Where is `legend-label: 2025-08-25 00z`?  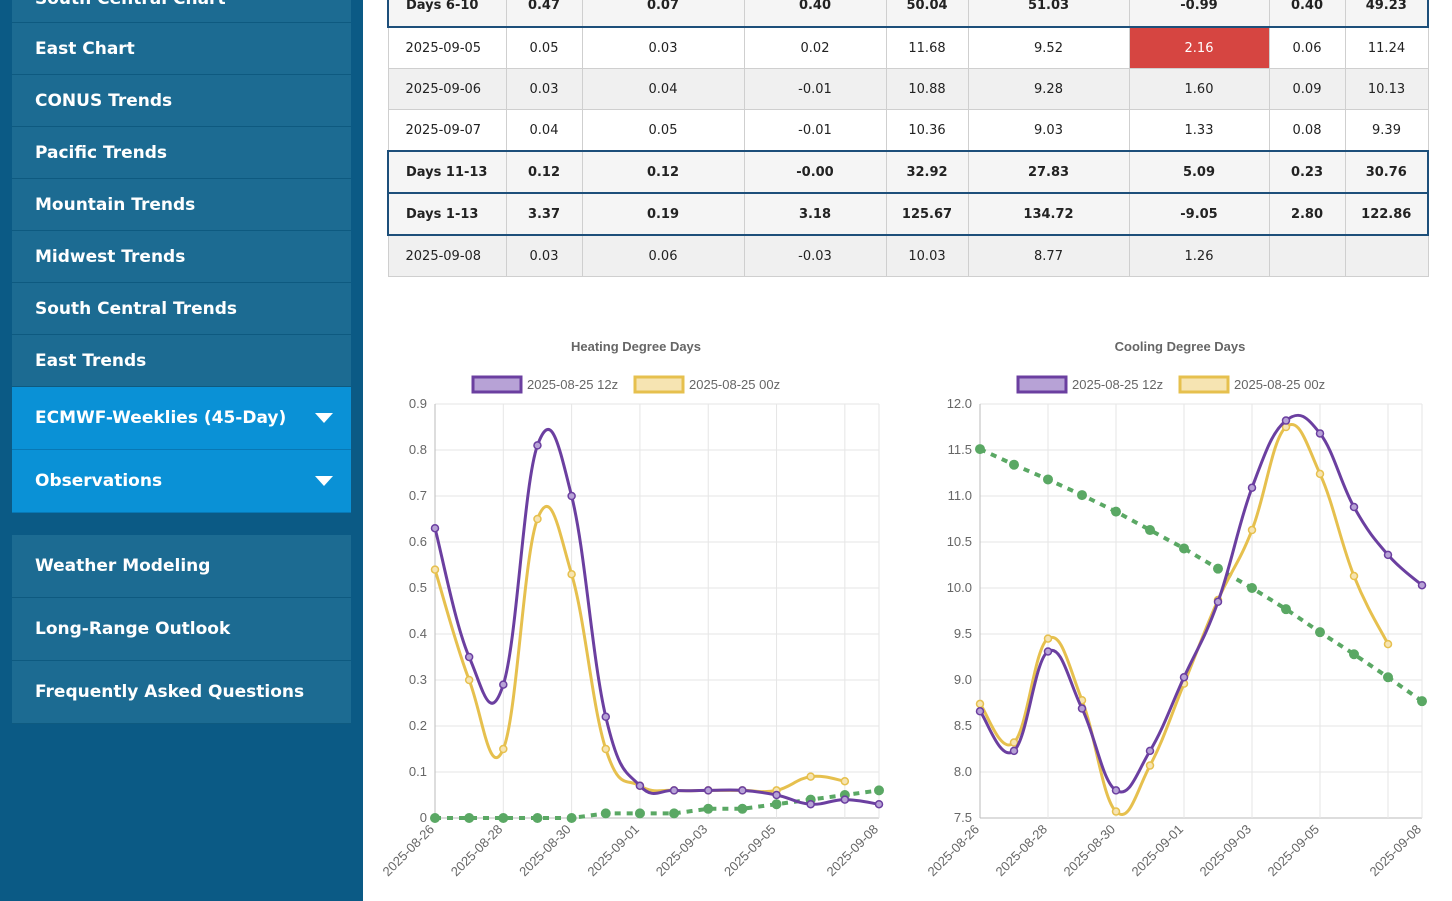
legend-label: 2025-08-25 00z is located at coordinates (1279, 384).